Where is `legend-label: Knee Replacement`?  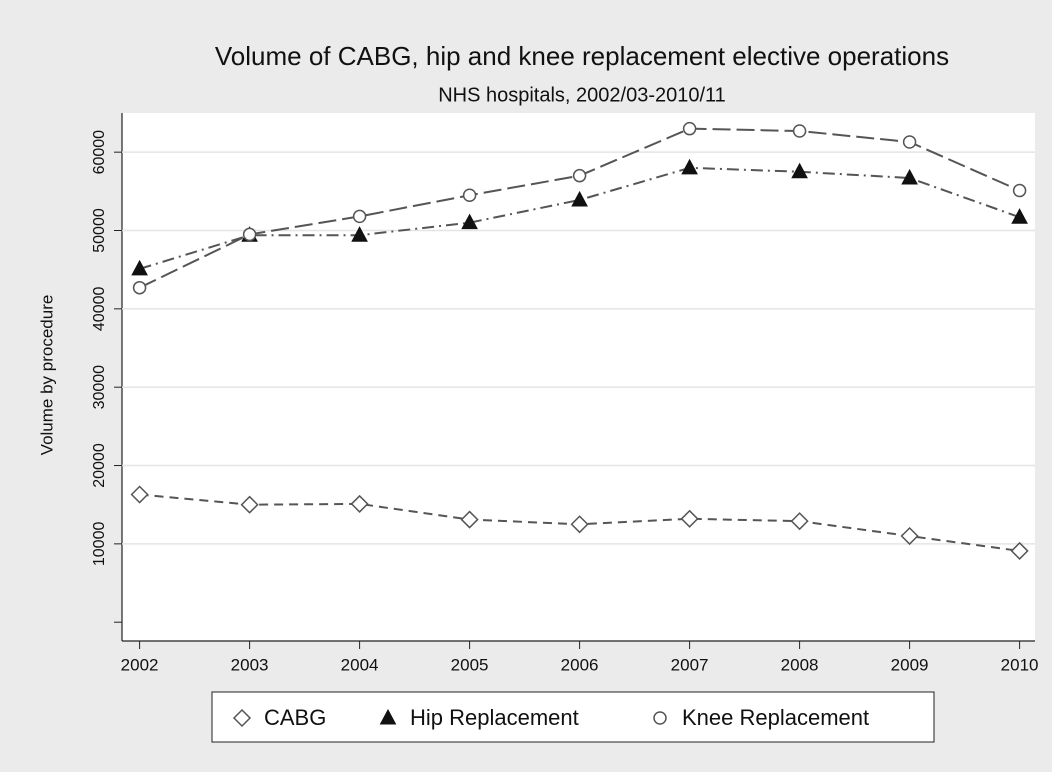
legend-label: Knee Replacement is located at coordinates (775, 717).